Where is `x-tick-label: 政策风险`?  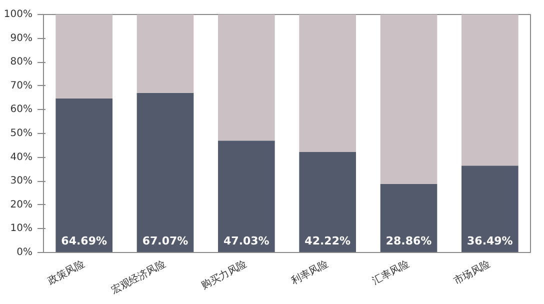
x-tick-label: 政策风险 is located at coordinates (66, 273).